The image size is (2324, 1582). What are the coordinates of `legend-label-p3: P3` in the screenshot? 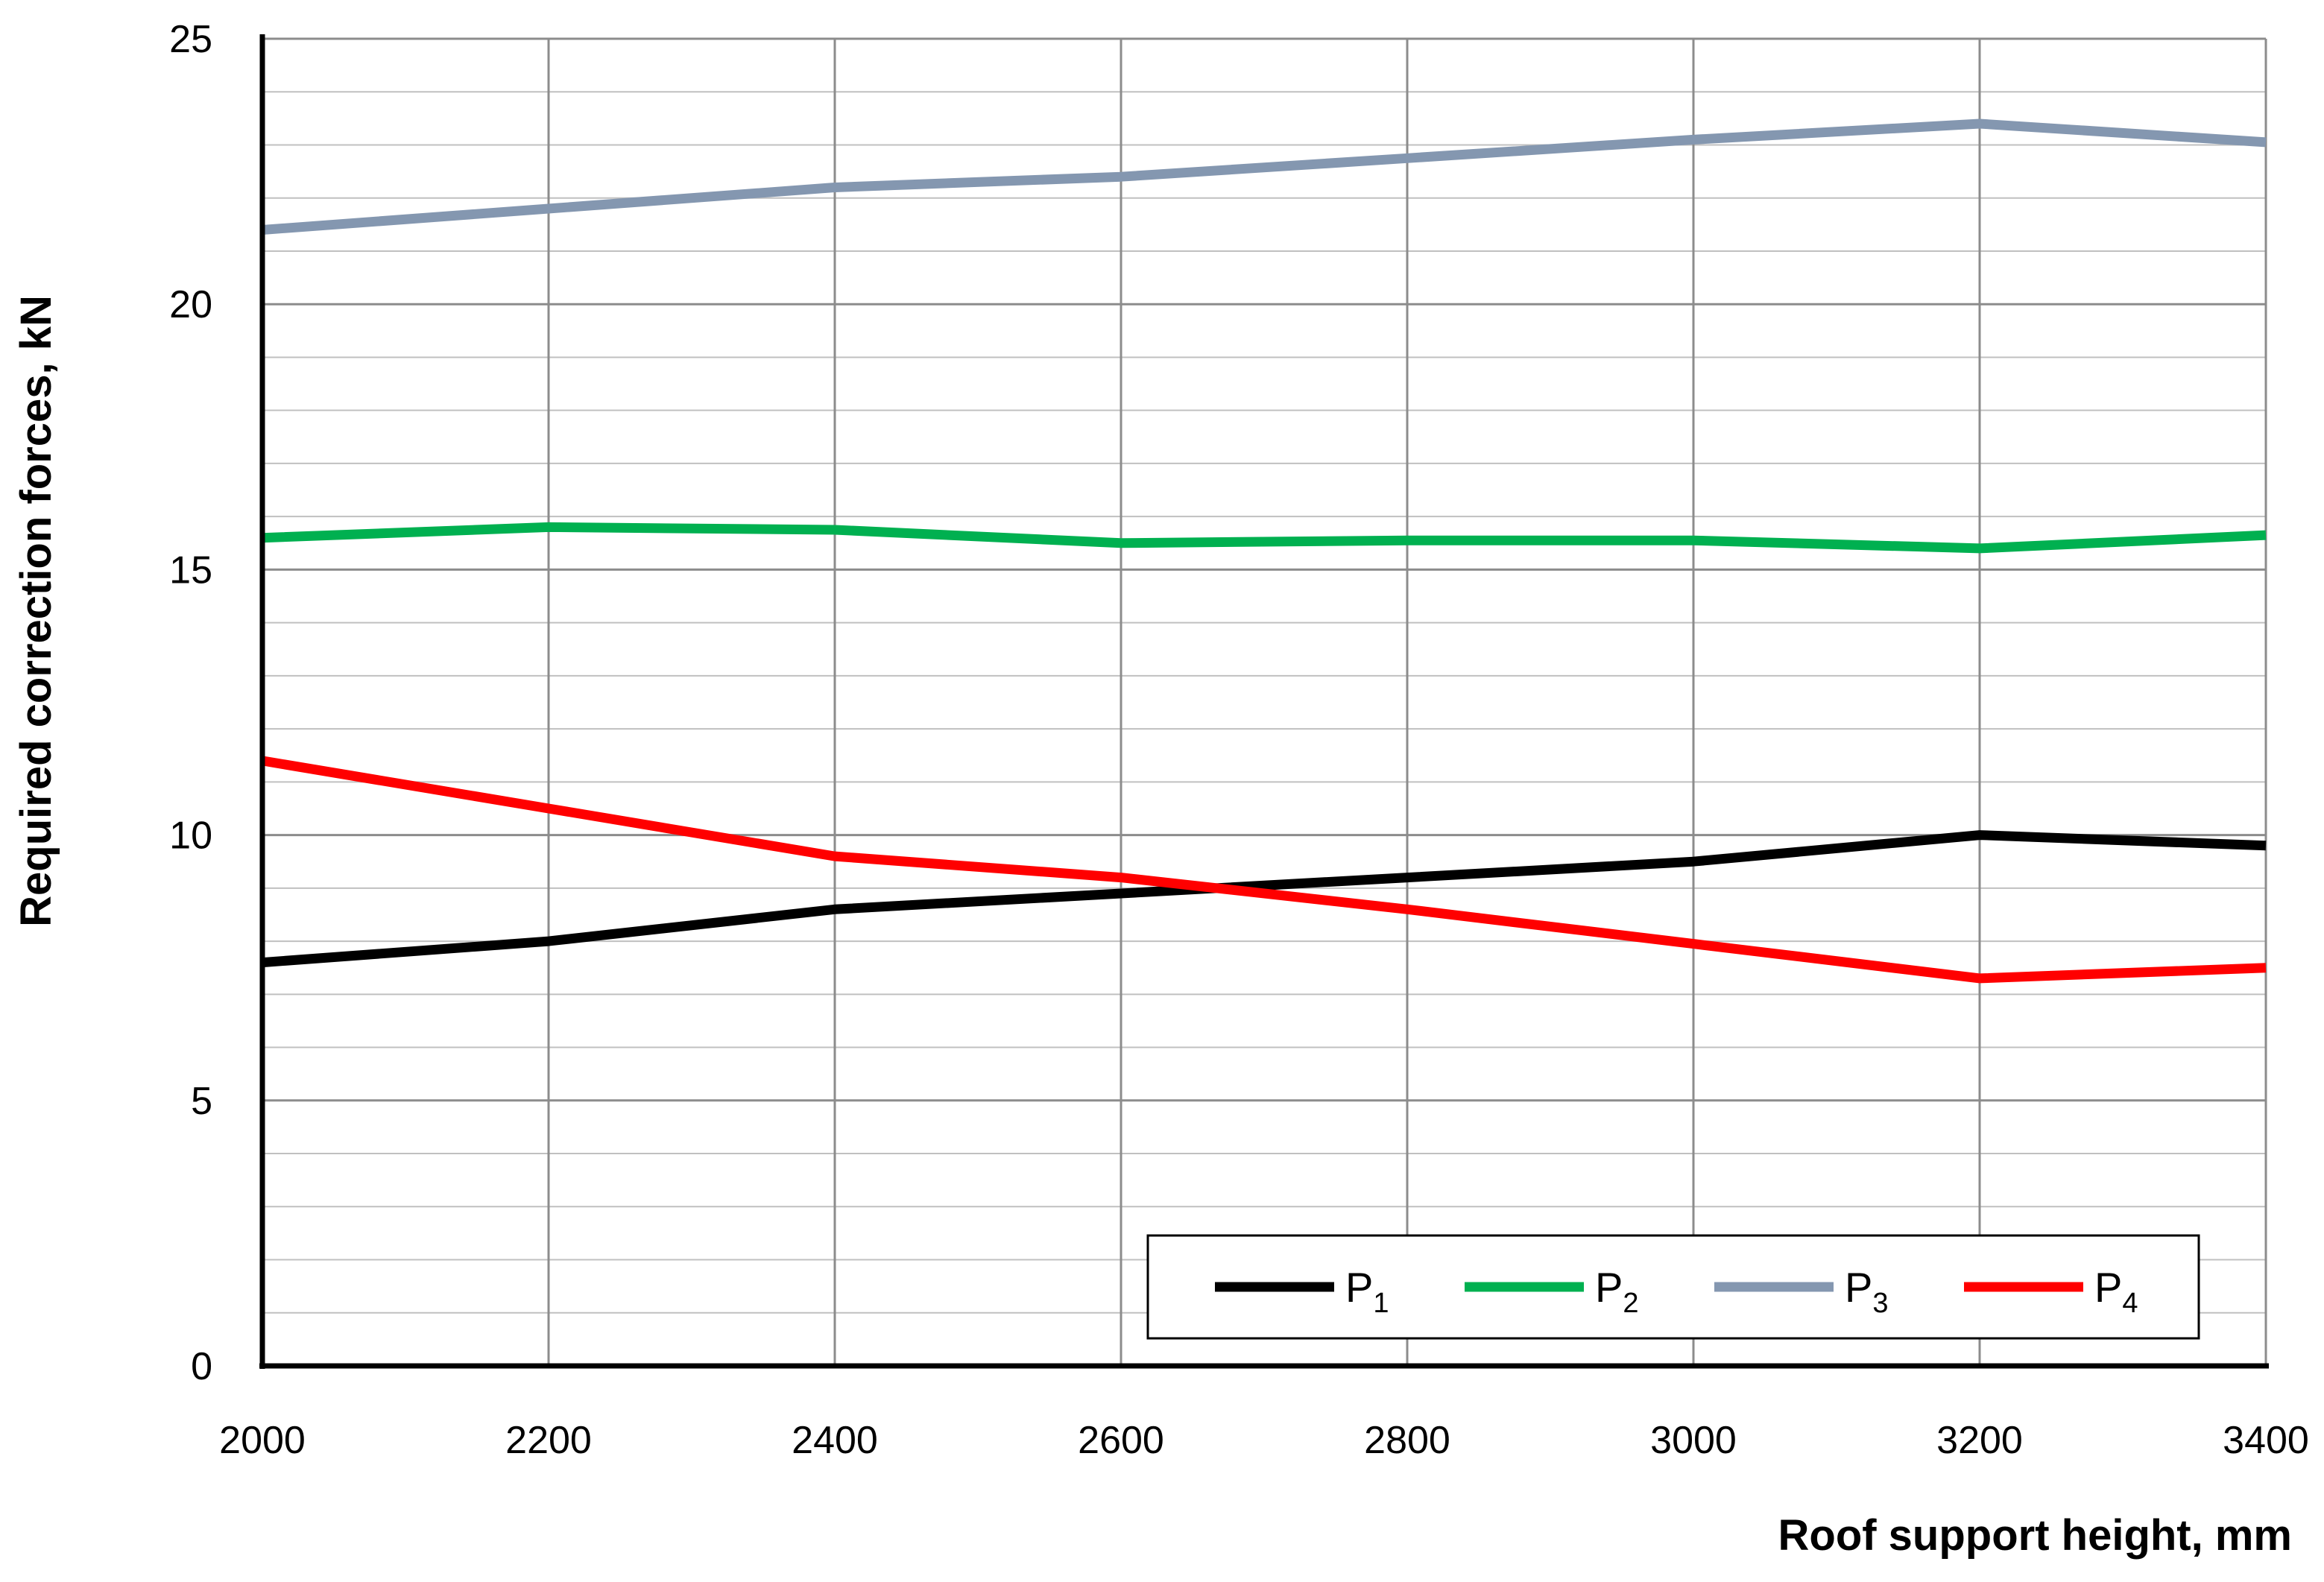 It's located at (1867, 1291).